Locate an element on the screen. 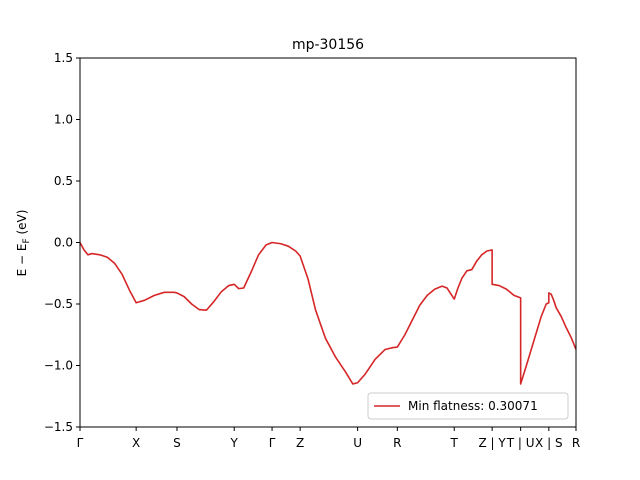 The image size is (640, 480). y-tick-label: 0.0 is located at coordinates (63, 243).